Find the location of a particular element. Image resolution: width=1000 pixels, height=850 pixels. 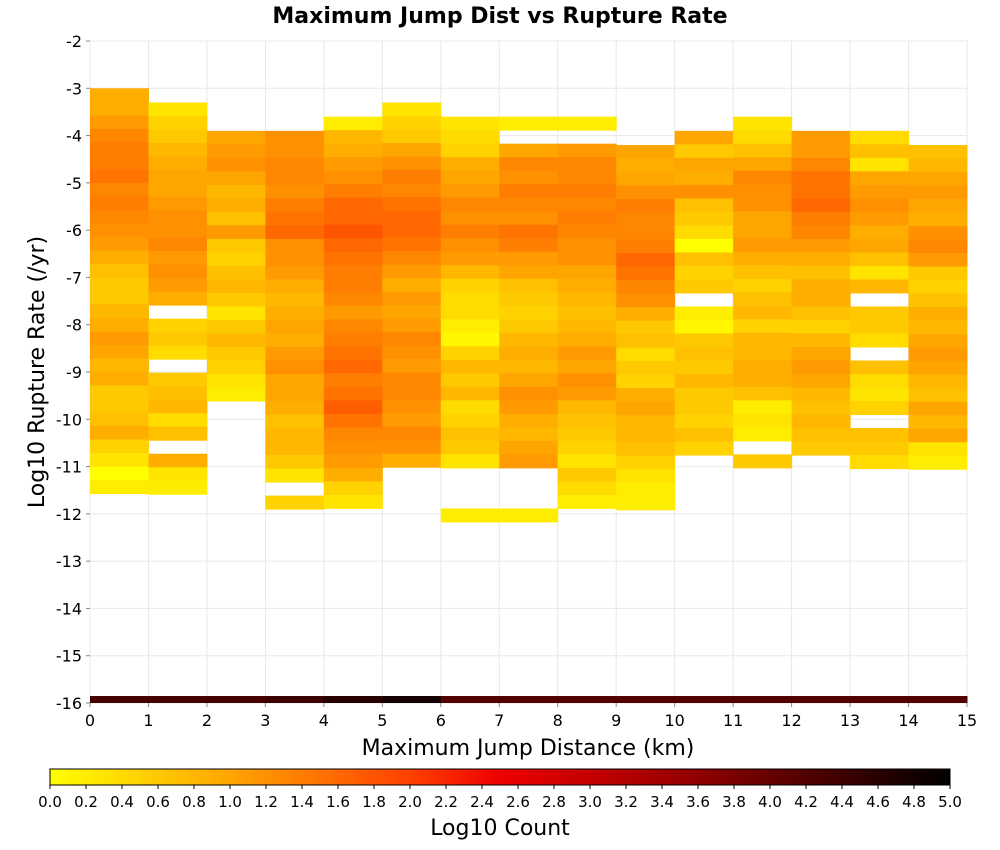

bottom-band is located at coordinates (529, 699).